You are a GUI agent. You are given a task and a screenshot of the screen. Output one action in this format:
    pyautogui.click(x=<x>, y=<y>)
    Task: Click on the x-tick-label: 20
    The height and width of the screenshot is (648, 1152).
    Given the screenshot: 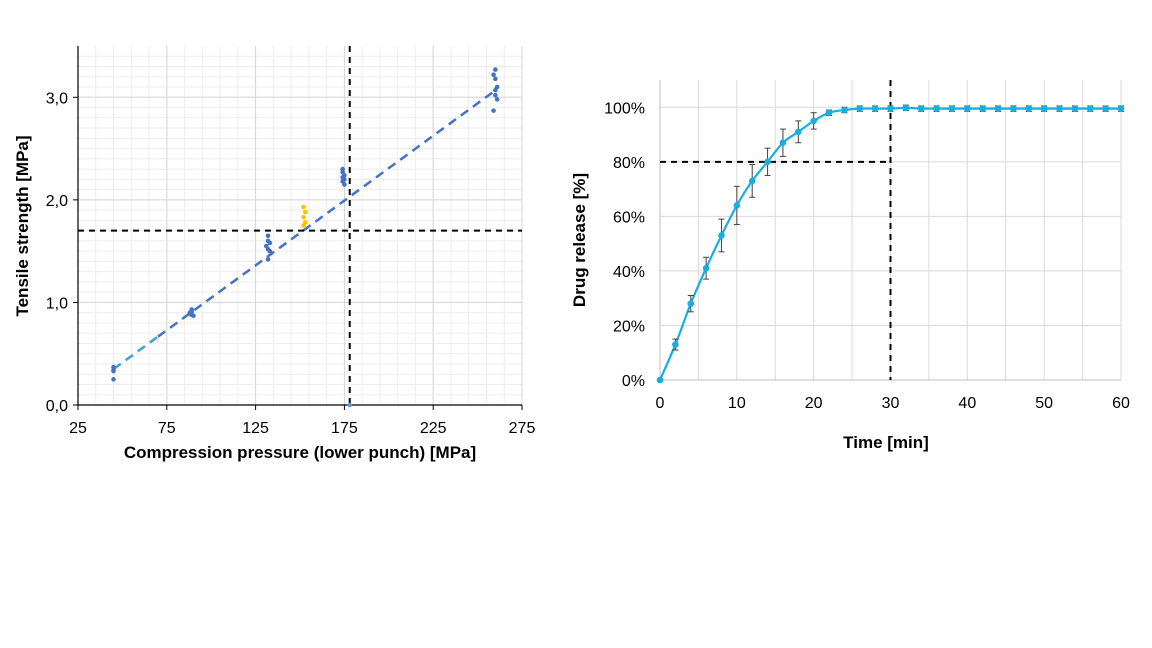 What is the action you would take?
    pyautogui.click(x=814, y=403)
    